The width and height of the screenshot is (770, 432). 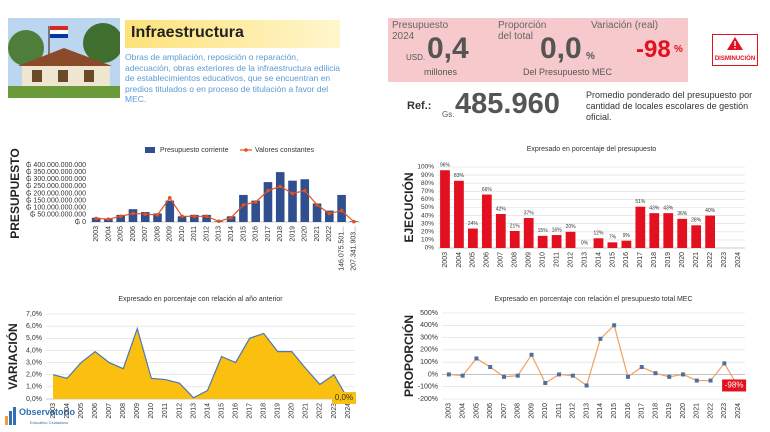 I want to click on y-tick-label: 90%, so click(x=427, y=175).